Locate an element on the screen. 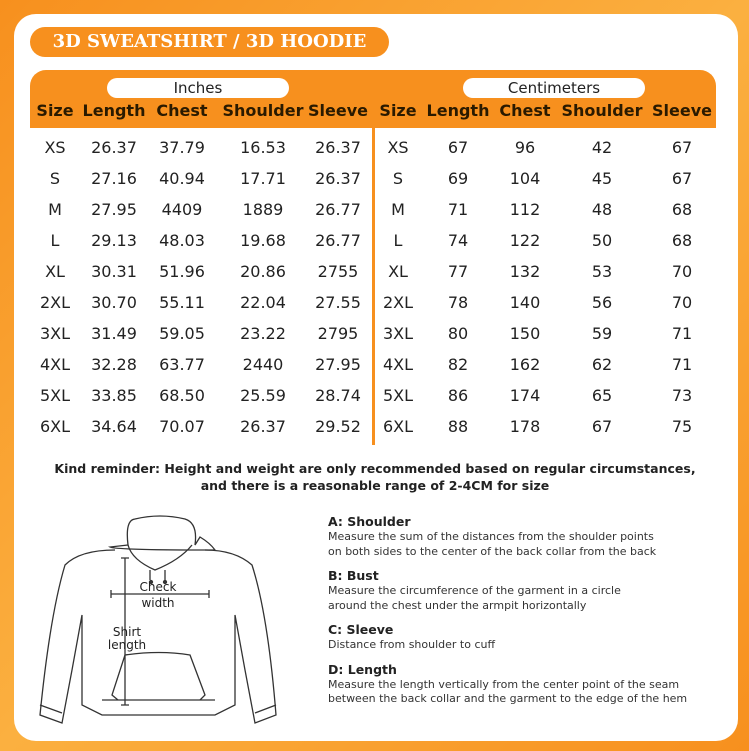 This screenshot has height=751, width=749. table-cell: 150 is located at coordinates (525, 333).